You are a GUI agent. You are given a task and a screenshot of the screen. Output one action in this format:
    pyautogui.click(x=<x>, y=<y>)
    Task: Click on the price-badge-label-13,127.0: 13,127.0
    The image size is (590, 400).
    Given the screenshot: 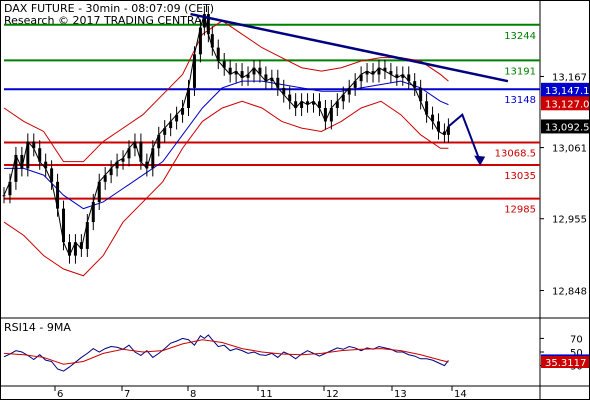 What is the action you would take?
    pyautogui.click(x=567, y=104)
    